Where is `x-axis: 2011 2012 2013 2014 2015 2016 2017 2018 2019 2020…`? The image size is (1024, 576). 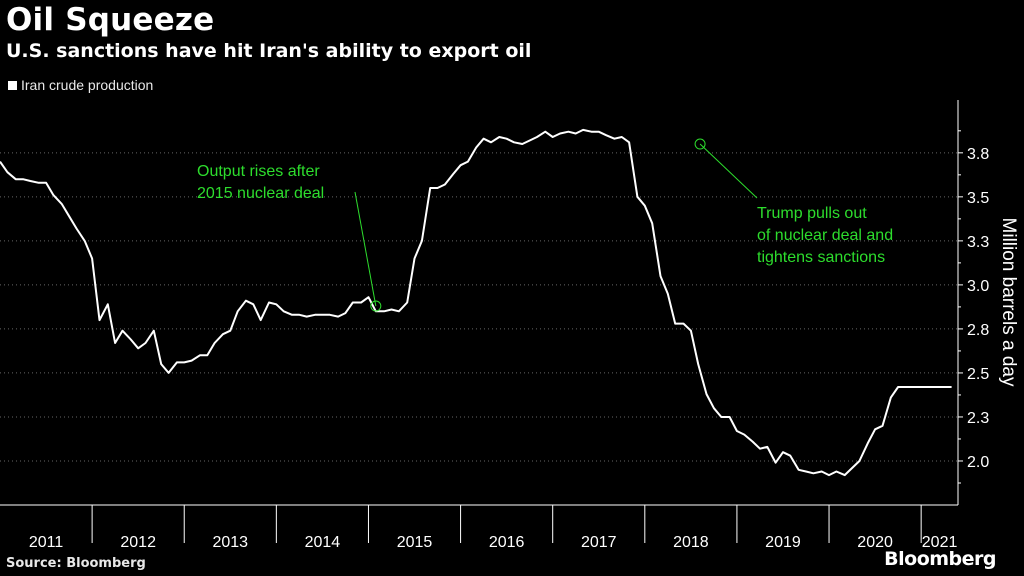
x-axis: 2011 2012 2013 2014 2015 2016 2017 2018 2019 2020… is located at coordinates (479, 527).